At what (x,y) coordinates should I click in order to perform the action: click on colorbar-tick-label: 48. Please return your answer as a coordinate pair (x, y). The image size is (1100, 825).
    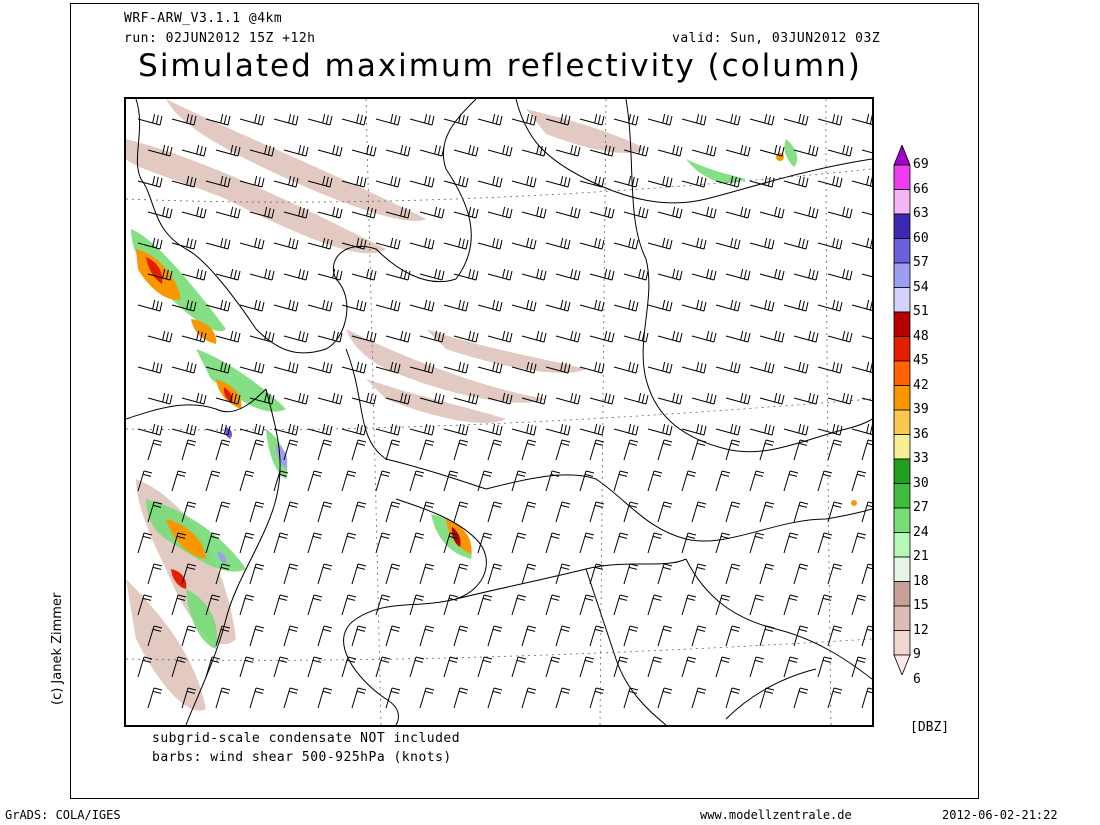
    Looking at the image, I should click on (921, 336).